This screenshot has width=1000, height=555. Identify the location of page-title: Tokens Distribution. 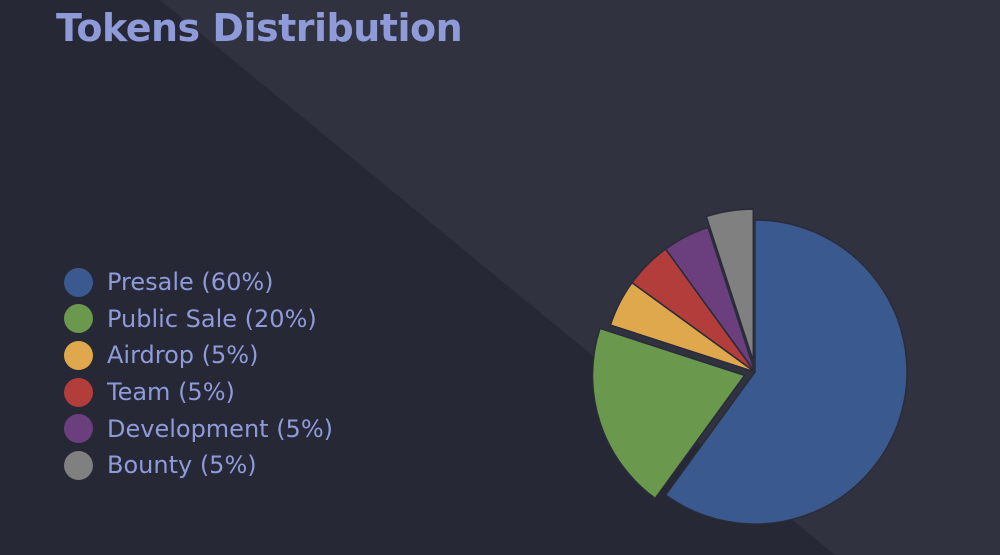
(259, 28).